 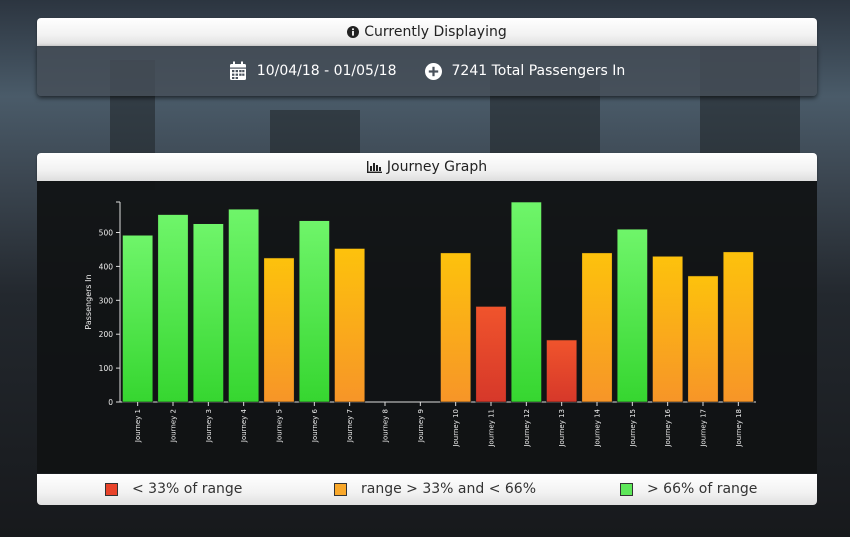 I want to click on legend-item-high: > 66% of range, so click(x=688, y=489).